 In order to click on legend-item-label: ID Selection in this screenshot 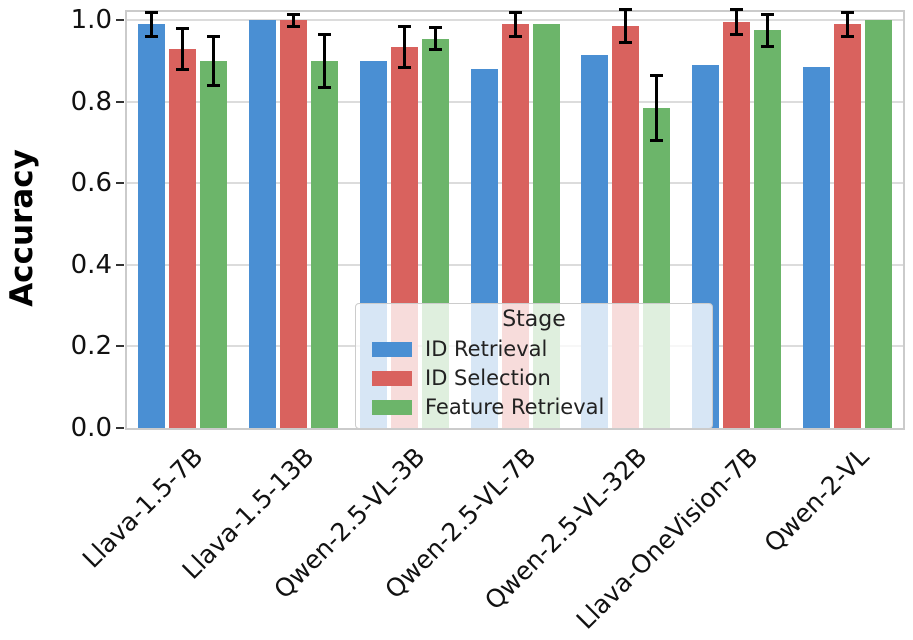, I will do `click(488, 378)`.